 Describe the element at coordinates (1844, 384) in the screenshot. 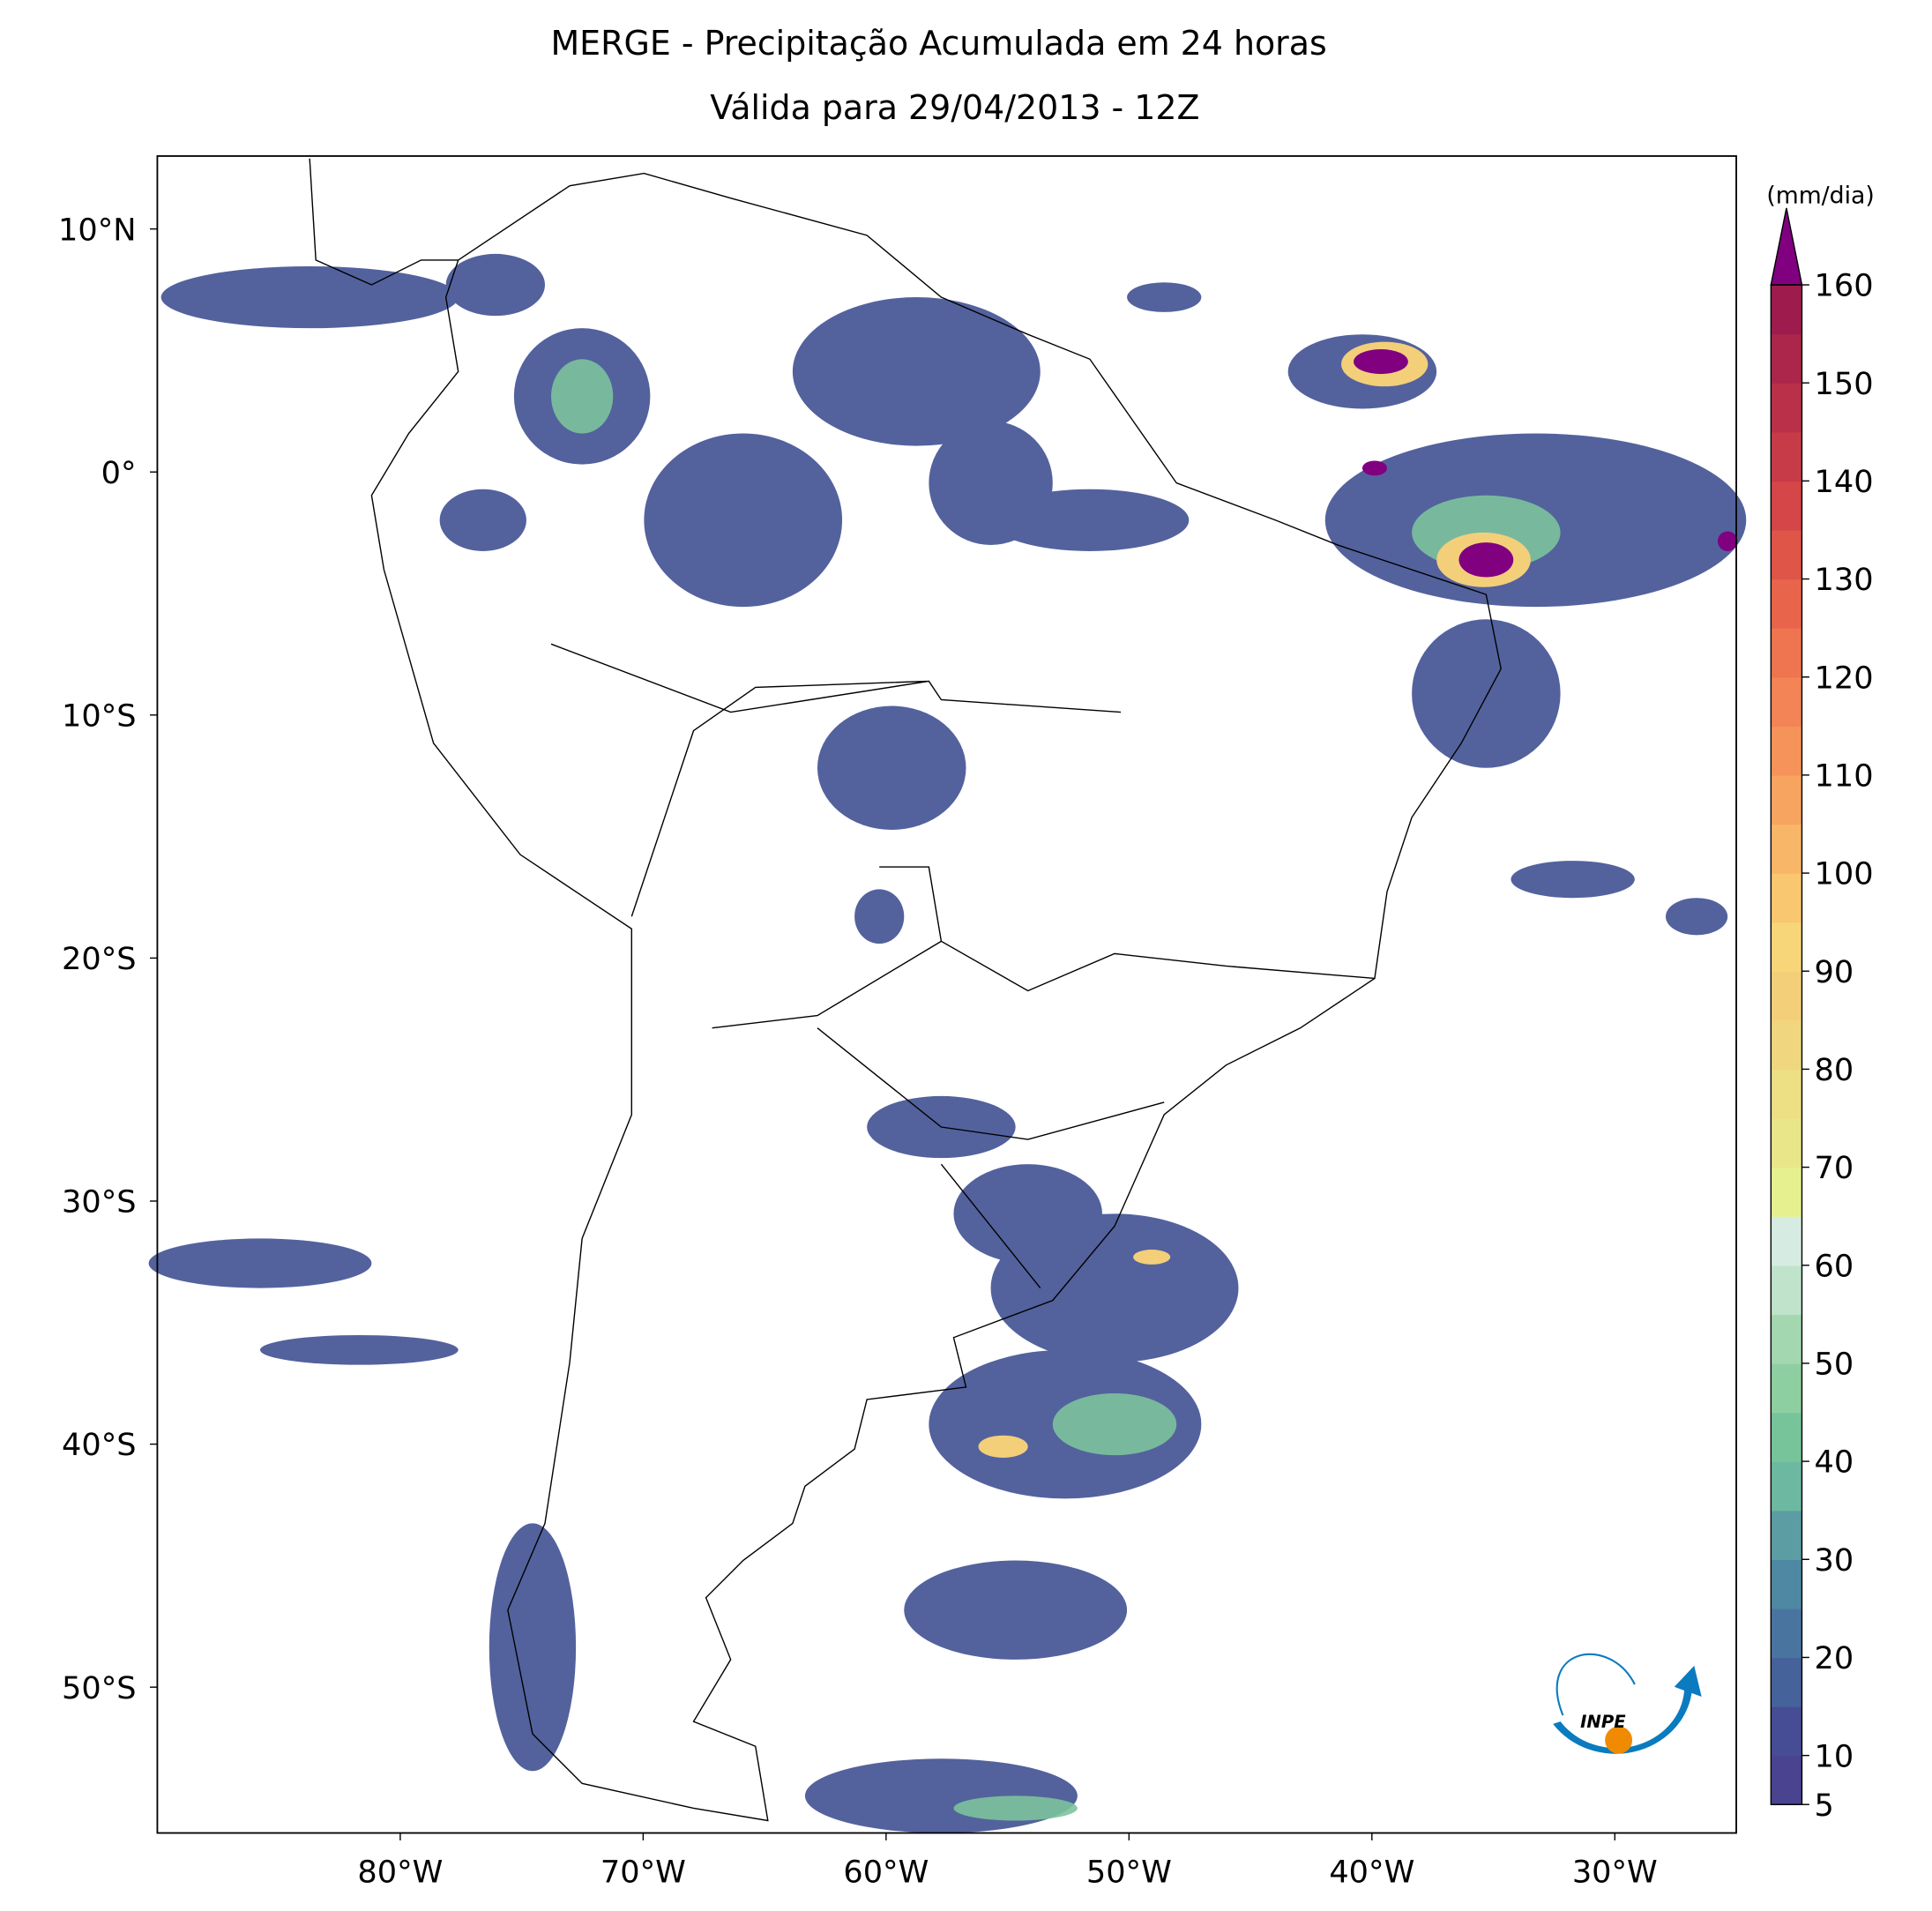

I see `colorbar-tick-label: 150` at that location.